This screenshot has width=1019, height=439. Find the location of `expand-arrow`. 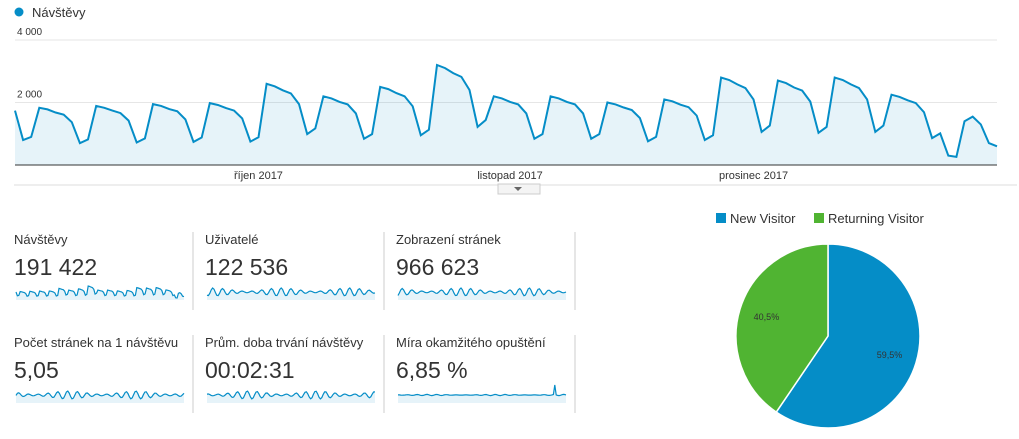

expand-arrow is located at coordinates (518, 189).